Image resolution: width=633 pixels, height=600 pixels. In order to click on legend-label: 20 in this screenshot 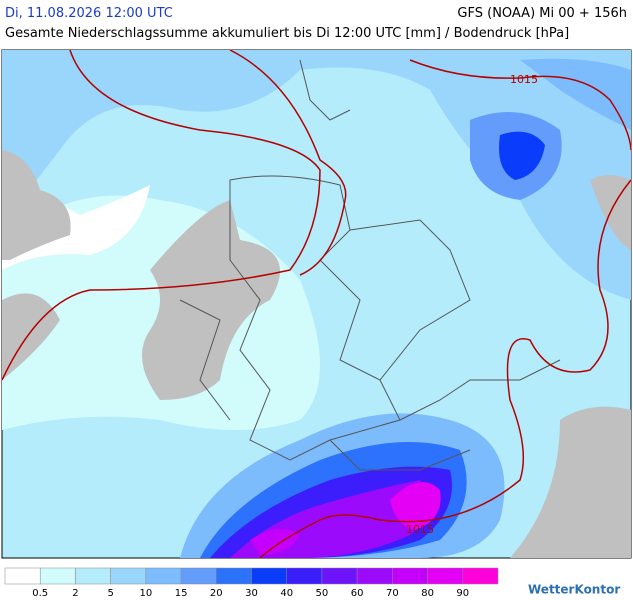, I will do `click(216, 593)`.